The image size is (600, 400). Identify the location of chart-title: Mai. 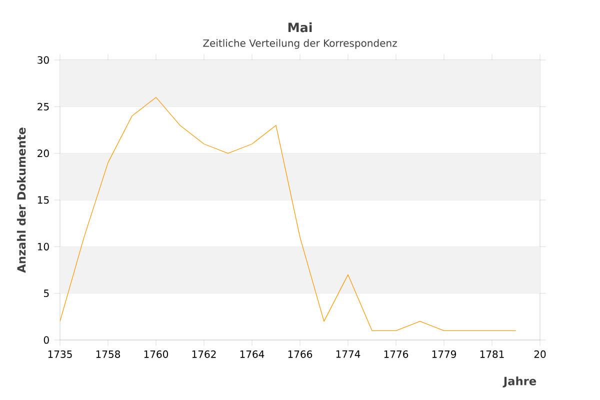
(300, 27).